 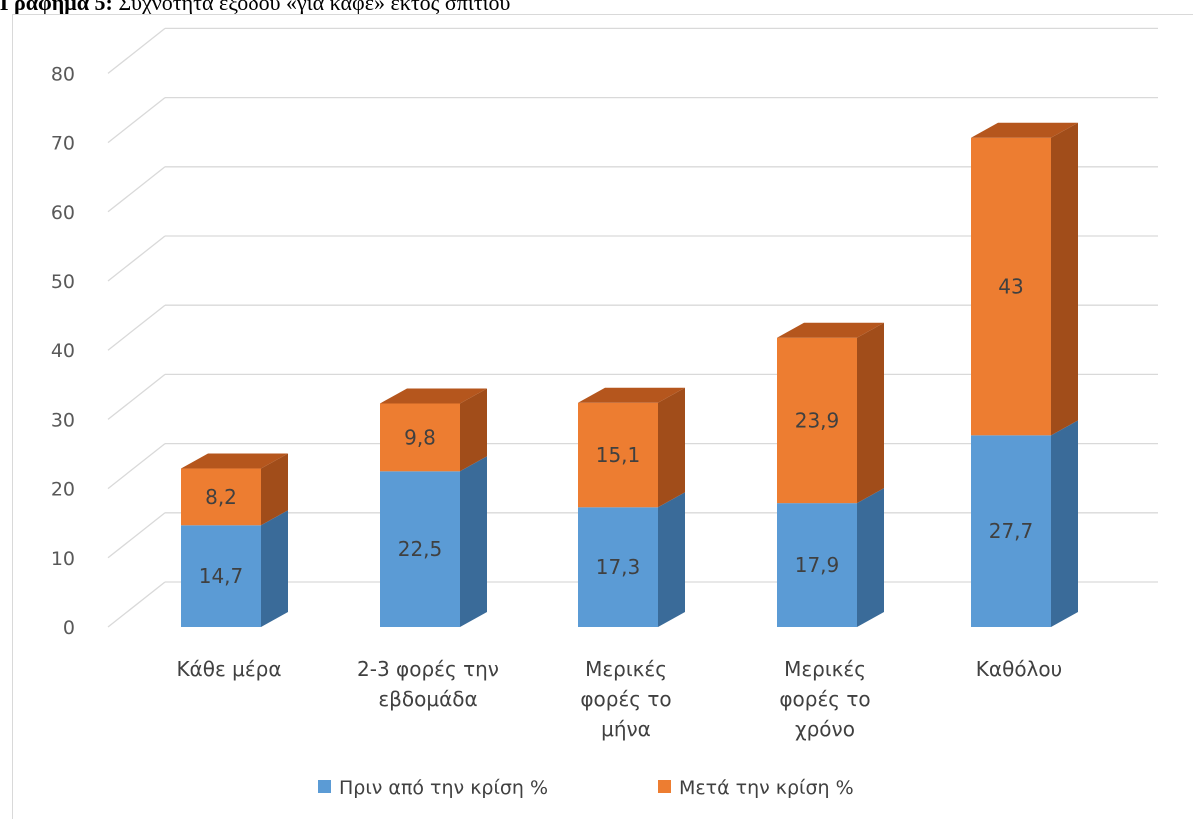 I want to click on data-label-after-4: 43, so click(x=1010, y=287).